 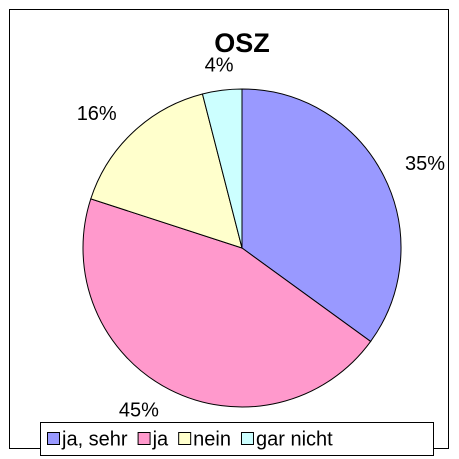 I want to click on legend, so click(x=237, y=439).